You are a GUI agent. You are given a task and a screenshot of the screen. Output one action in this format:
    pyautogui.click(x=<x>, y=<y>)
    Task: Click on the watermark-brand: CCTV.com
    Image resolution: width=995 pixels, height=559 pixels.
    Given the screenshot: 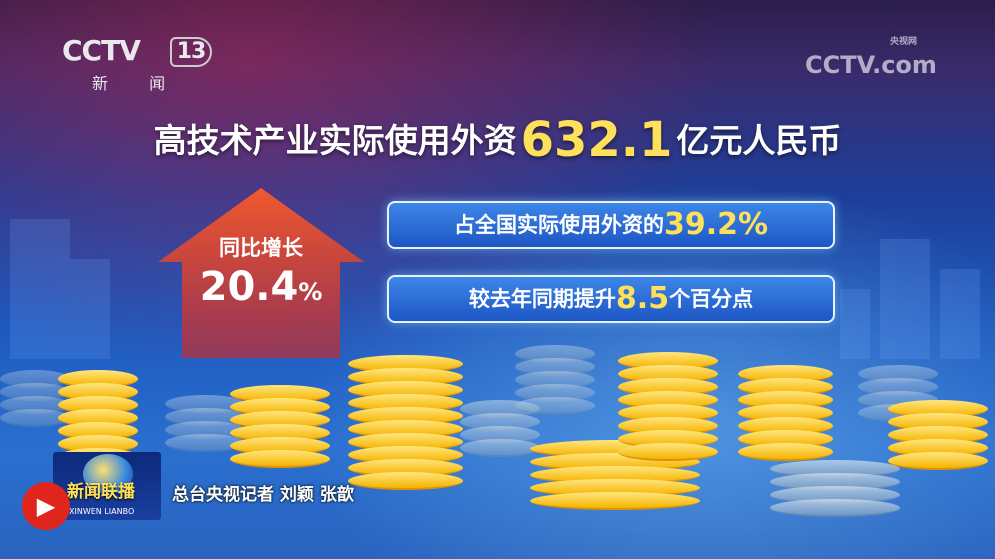 What is the action you would take?
    pyautogui.click(x=871, y=65)
    